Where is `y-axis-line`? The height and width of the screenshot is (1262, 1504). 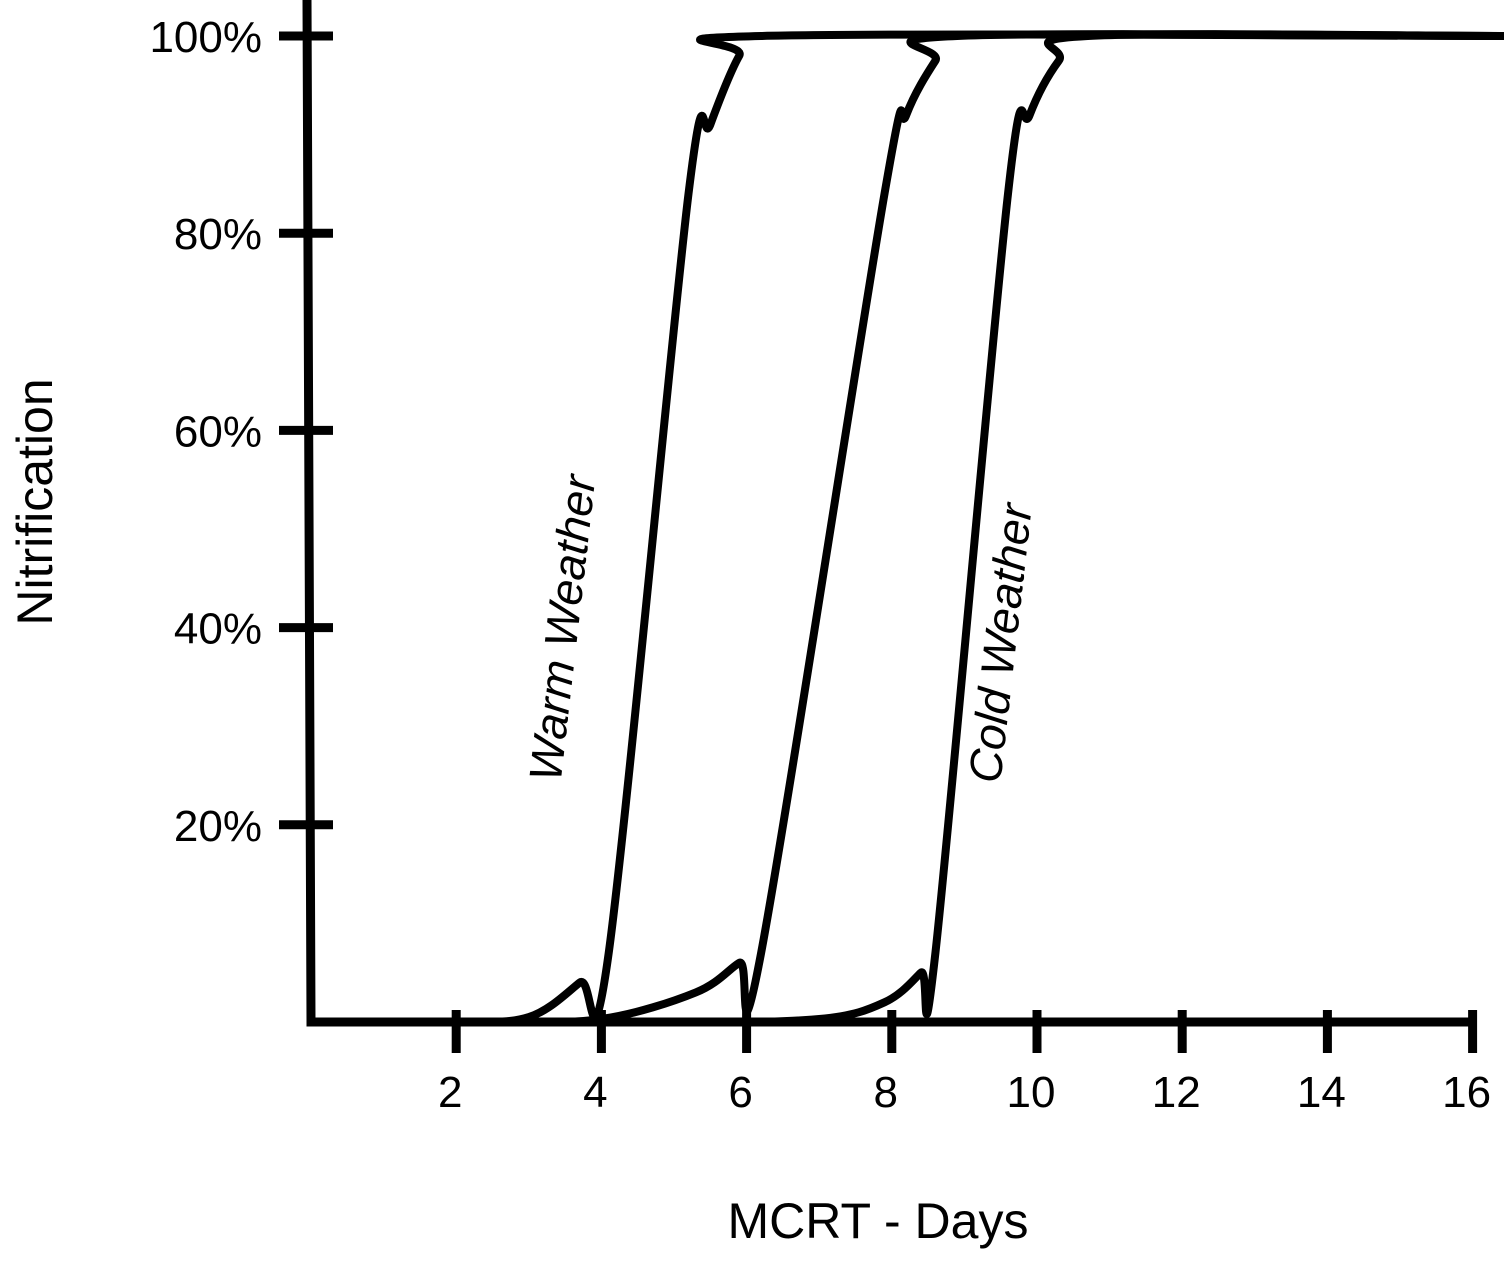
y-axis-line is located at coordinates (309, 513).